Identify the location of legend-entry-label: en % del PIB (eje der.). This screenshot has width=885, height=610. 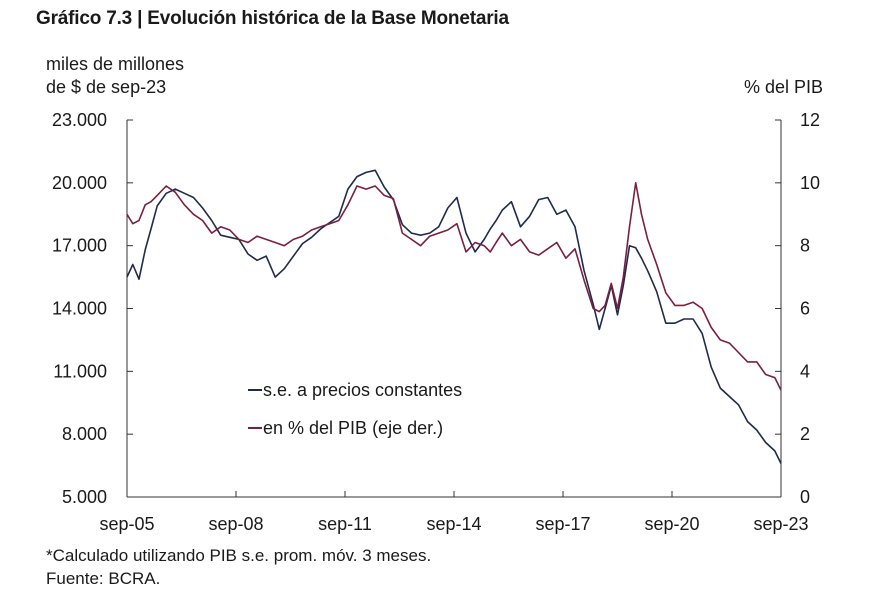
(353, 428).